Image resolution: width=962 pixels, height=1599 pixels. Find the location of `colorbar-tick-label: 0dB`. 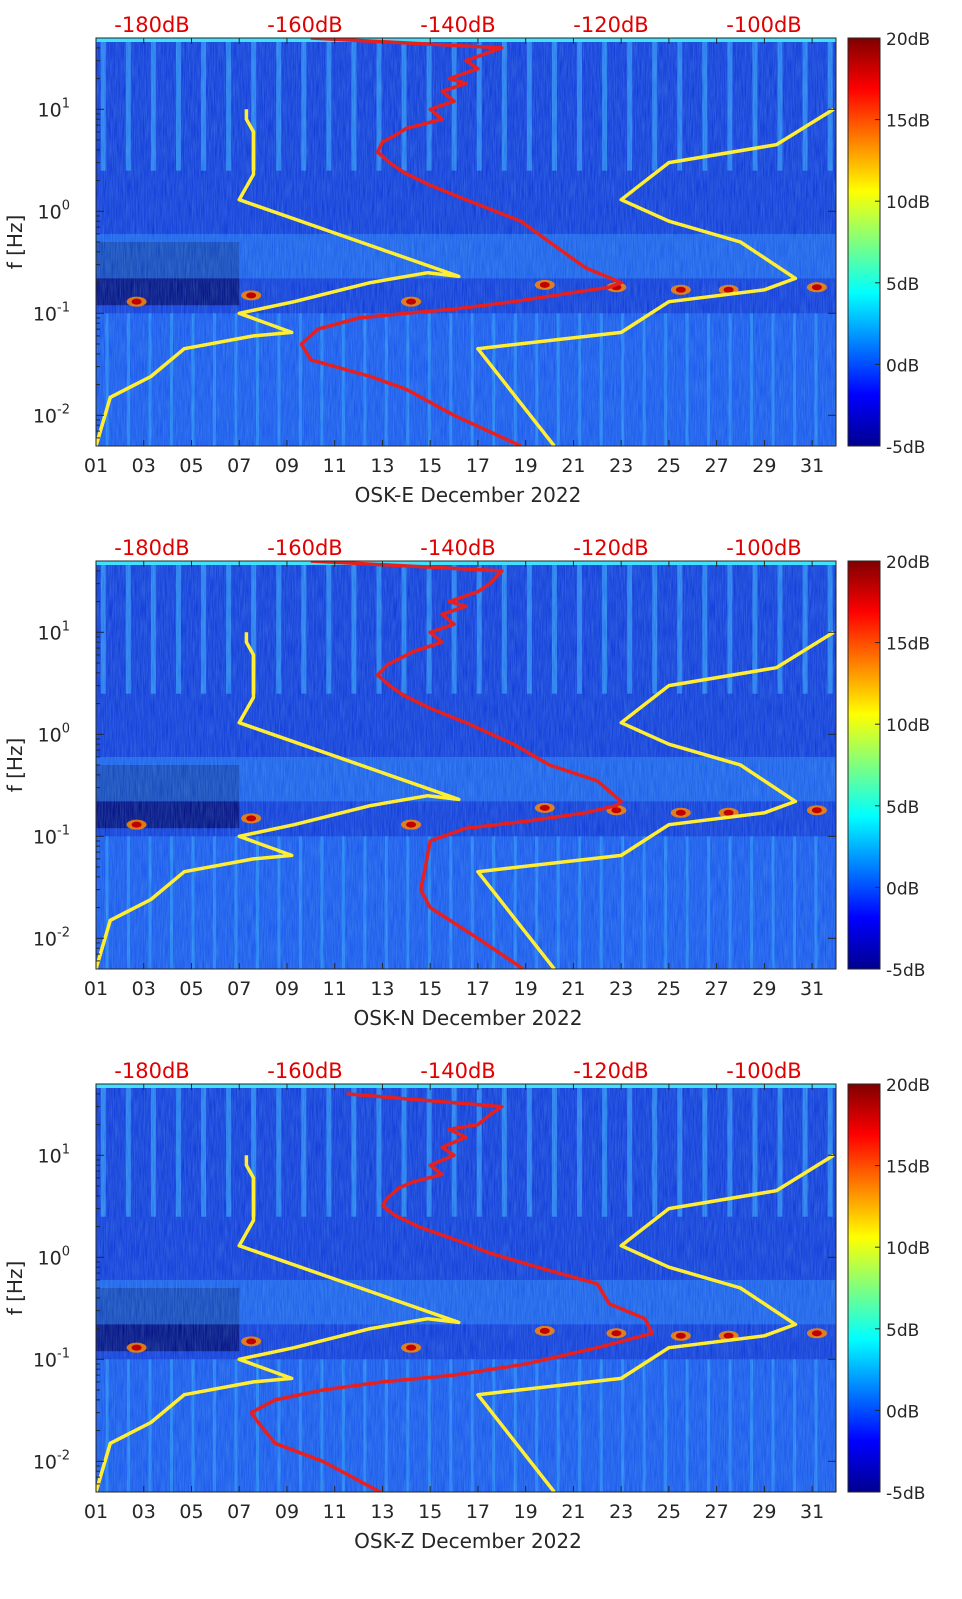

colorbar-tick-label: 0dB is located at coordinates (902, 1412).